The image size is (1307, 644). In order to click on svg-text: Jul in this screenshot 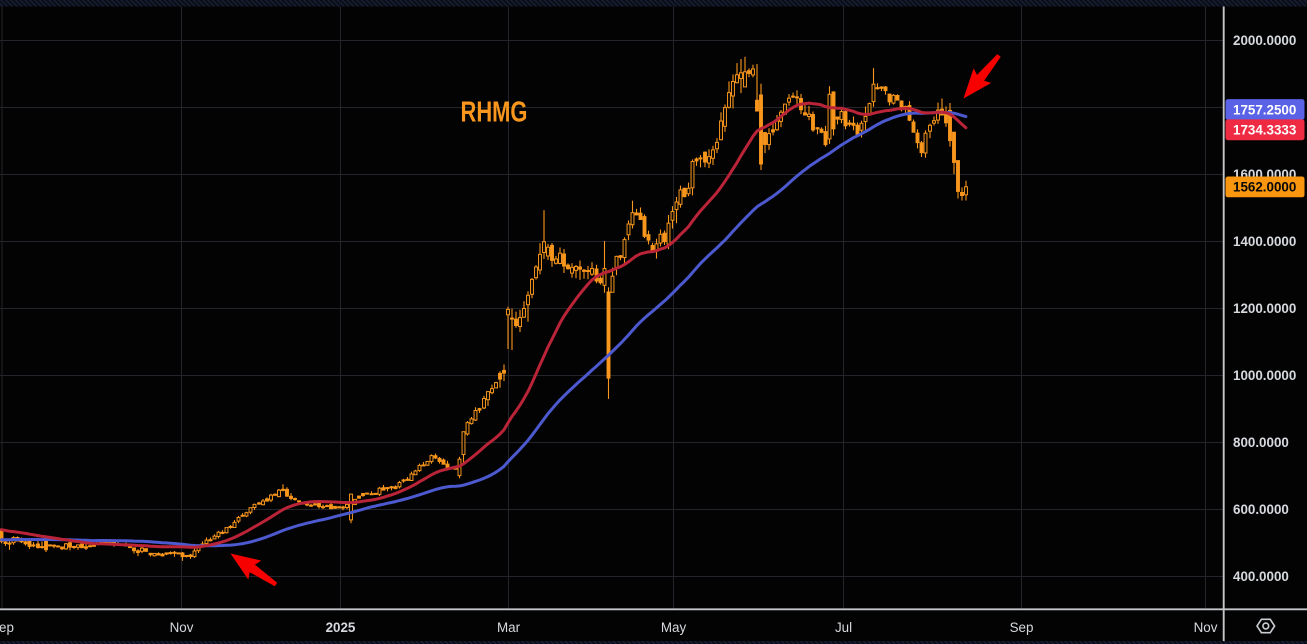, I will do `click(843, 627)`.